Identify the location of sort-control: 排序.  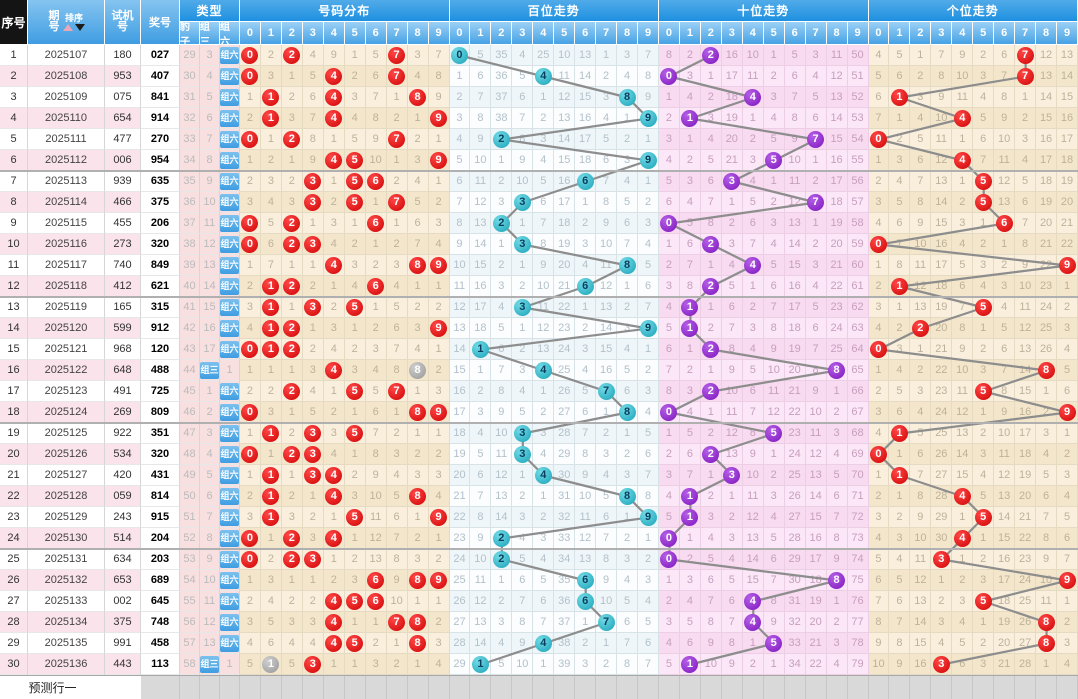
(74, 22).